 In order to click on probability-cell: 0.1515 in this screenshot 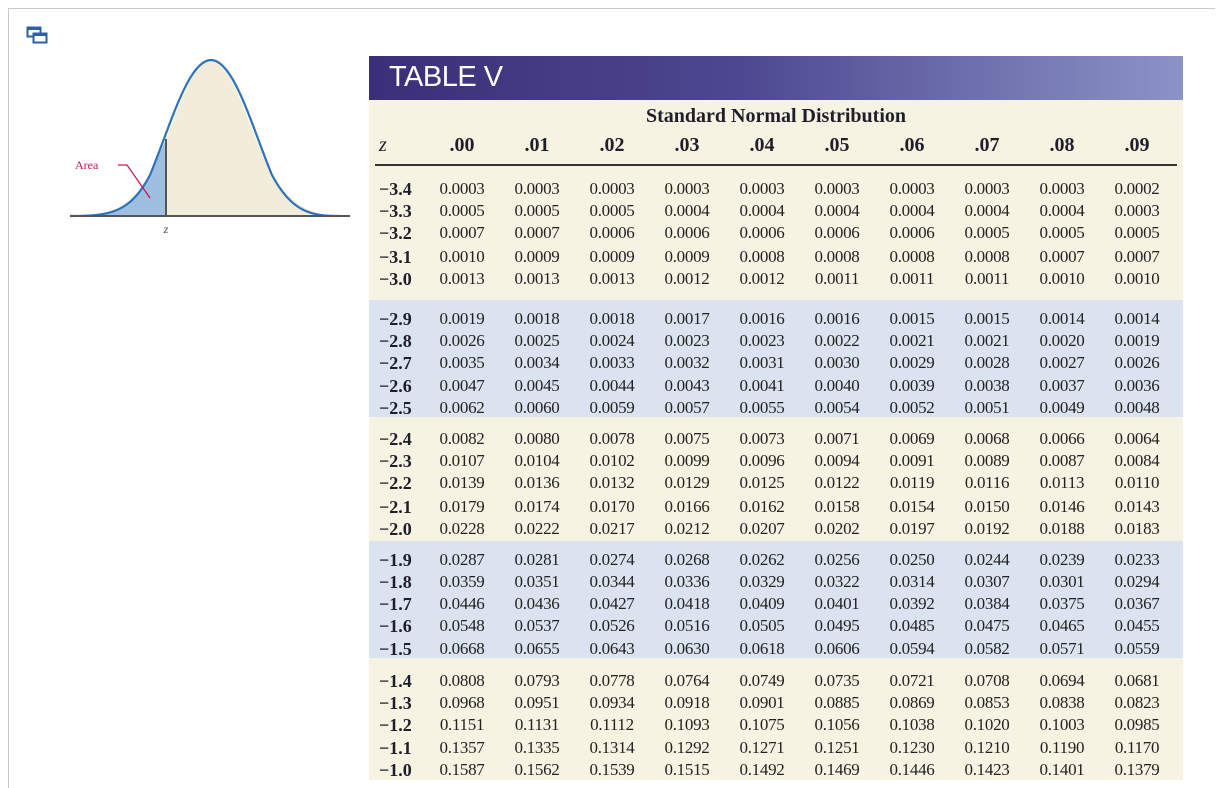, I will do `click(687, 769)`.